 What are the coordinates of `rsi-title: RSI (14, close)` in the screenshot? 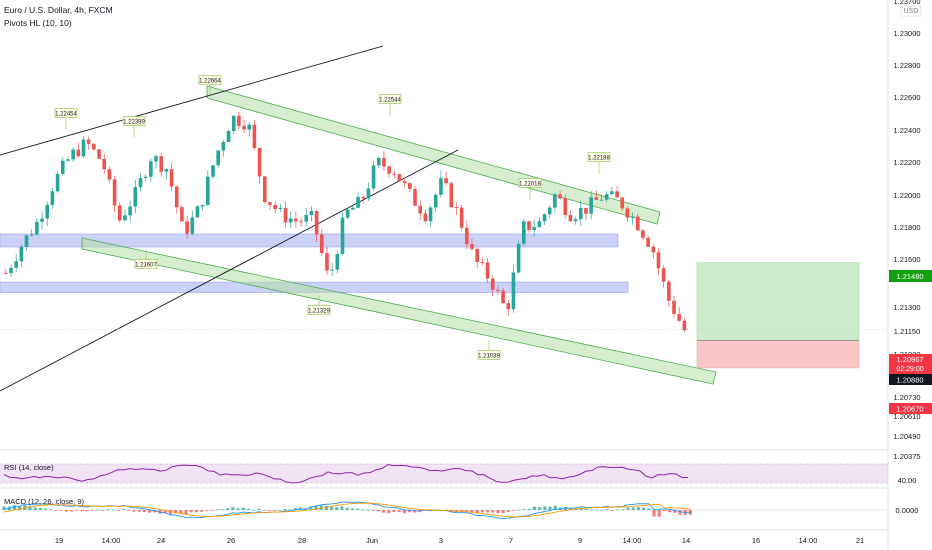 It's located at (29, 467).